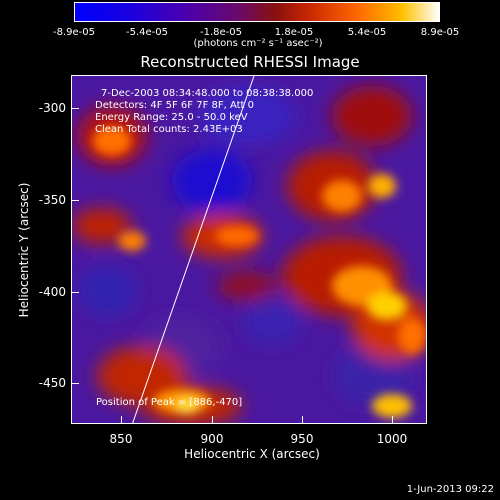 This screenshot has height=500, width=500. I want to click on info-energy: Energy Range: 25.0 - 50.0 keV, so click(171, 117).